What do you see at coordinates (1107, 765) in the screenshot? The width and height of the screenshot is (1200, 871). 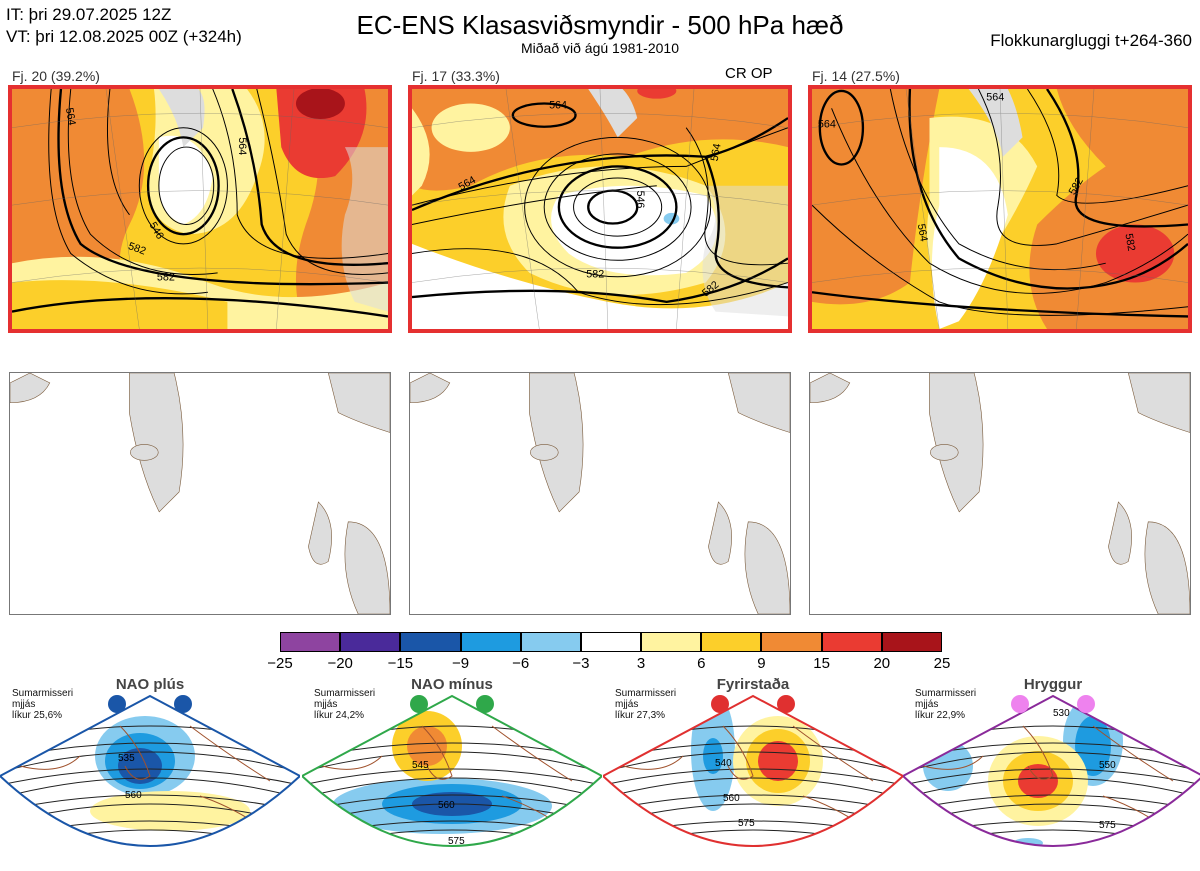 I see `regime-contour-label: 550` at bounding box center [1107, 765].